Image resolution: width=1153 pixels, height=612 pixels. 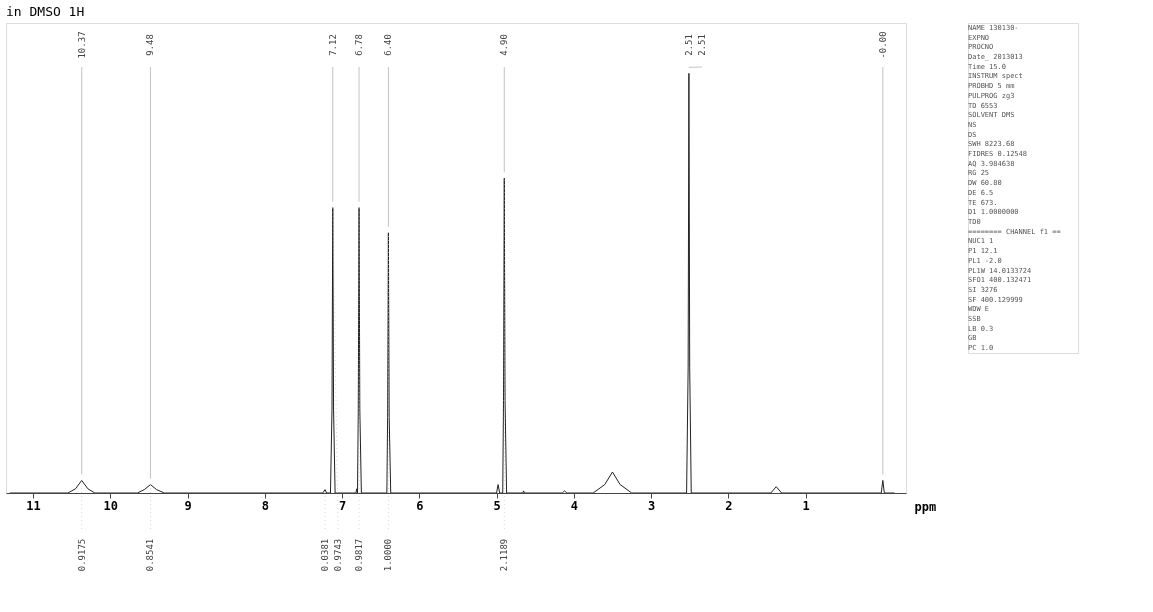 What do you see at coordinates (342, 505) in the screenshot?
I see `x-tick-label: 7` at bounding box center [342, 505].